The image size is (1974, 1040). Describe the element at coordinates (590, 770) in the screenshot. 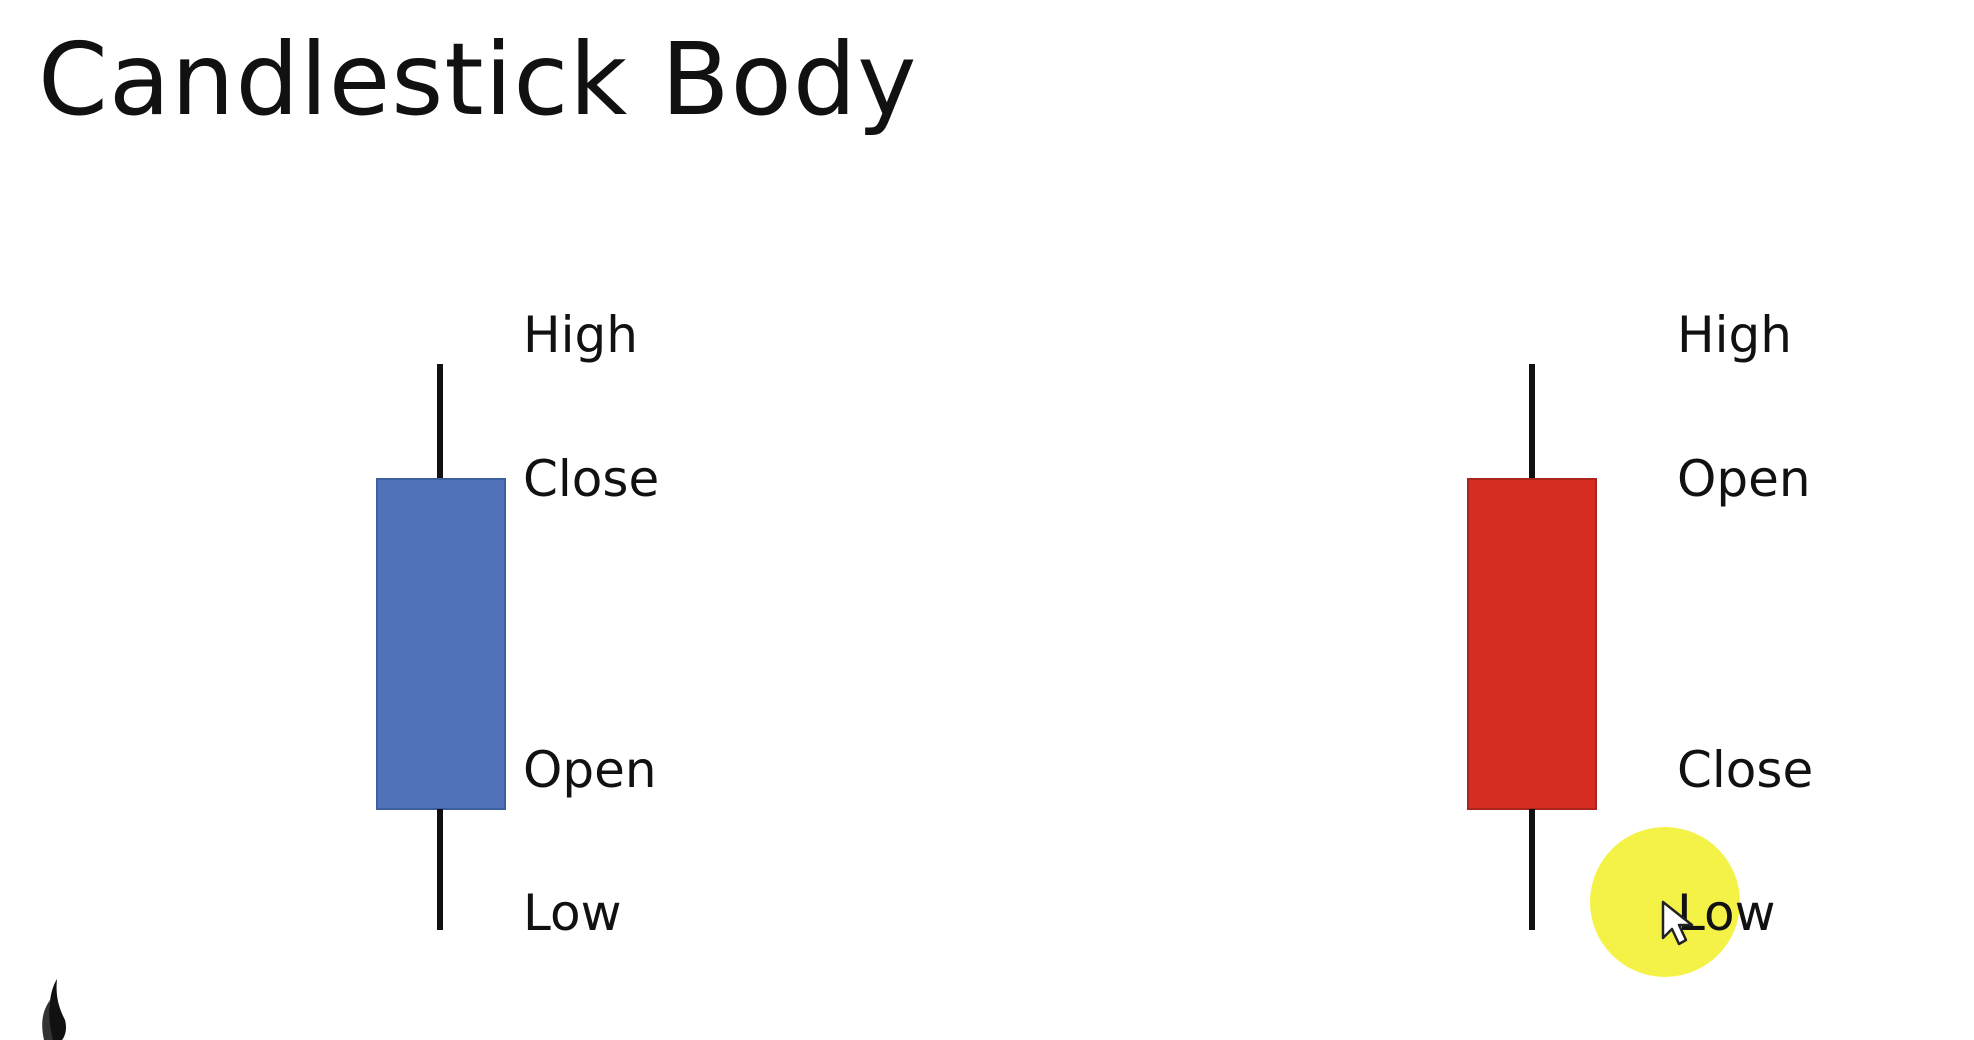

I see `bullish-open-label: Open` at that location.